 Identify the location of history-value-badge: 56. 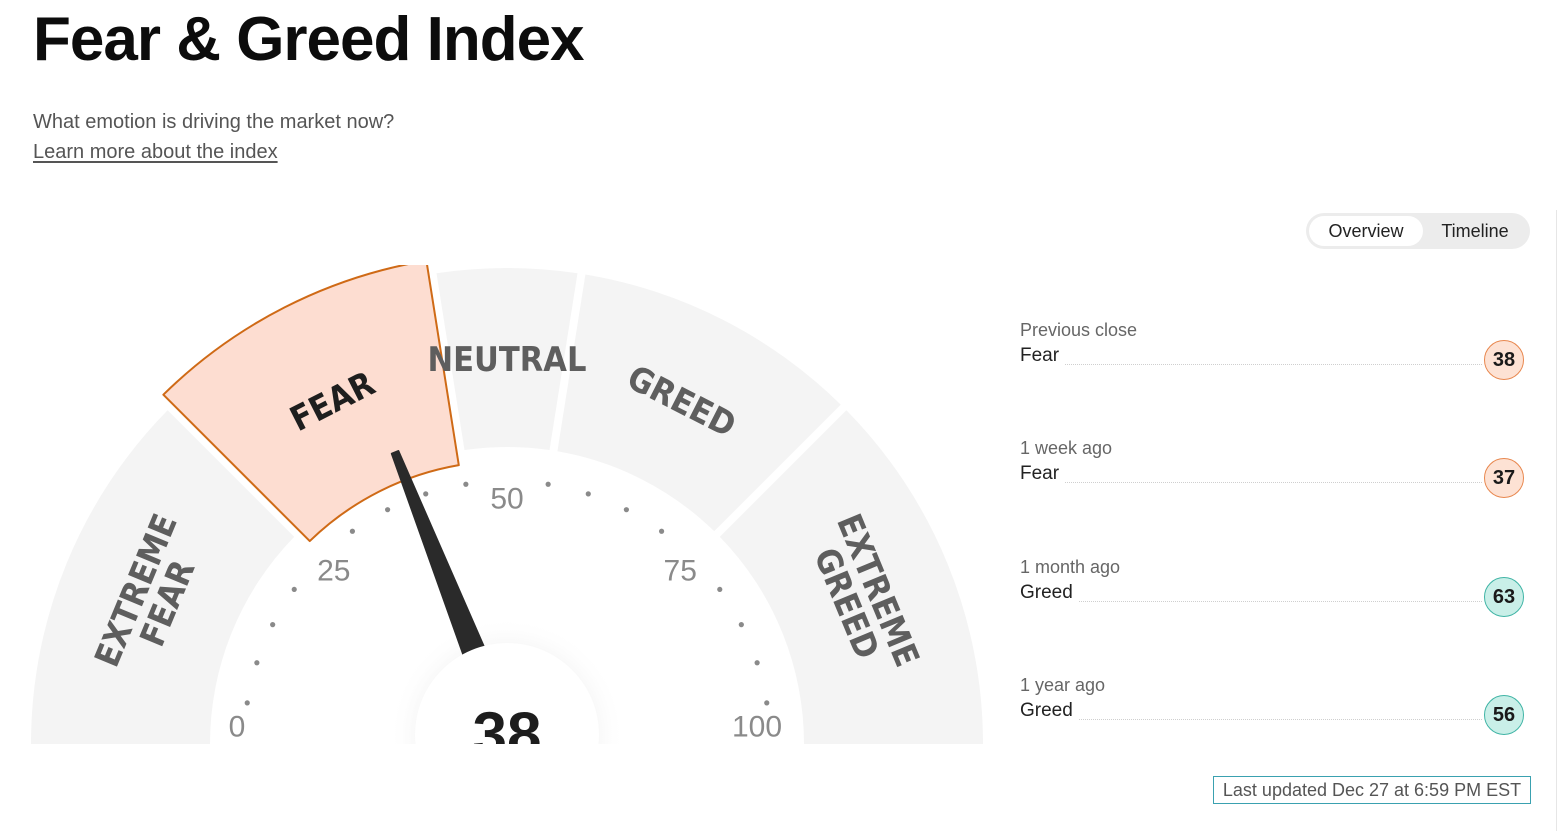
(1504, 715).